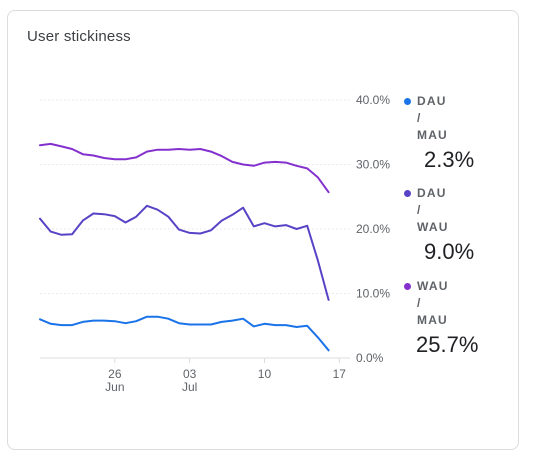  I want to click on legend-label-dau-wau: DAU / WAU, so click(439, 210).